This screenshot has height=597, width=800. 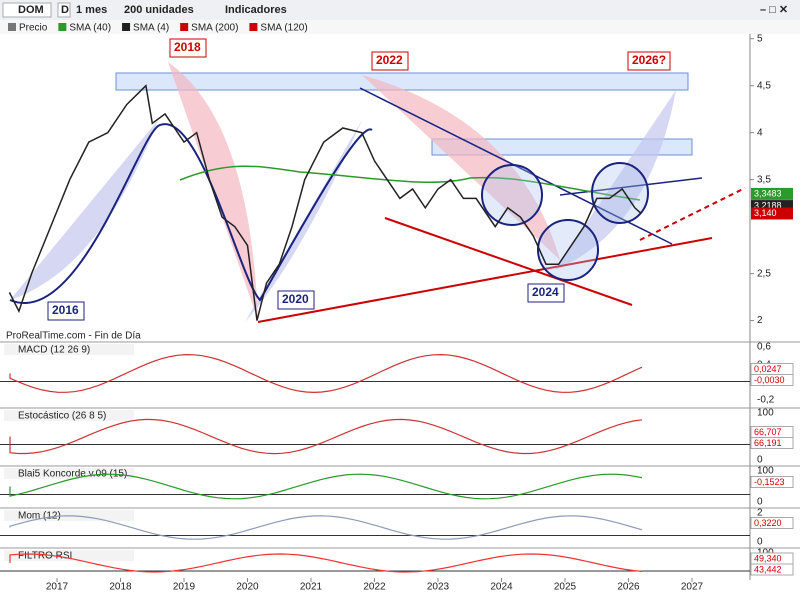 I want to click on sma-line, so click(x=410, y=183).